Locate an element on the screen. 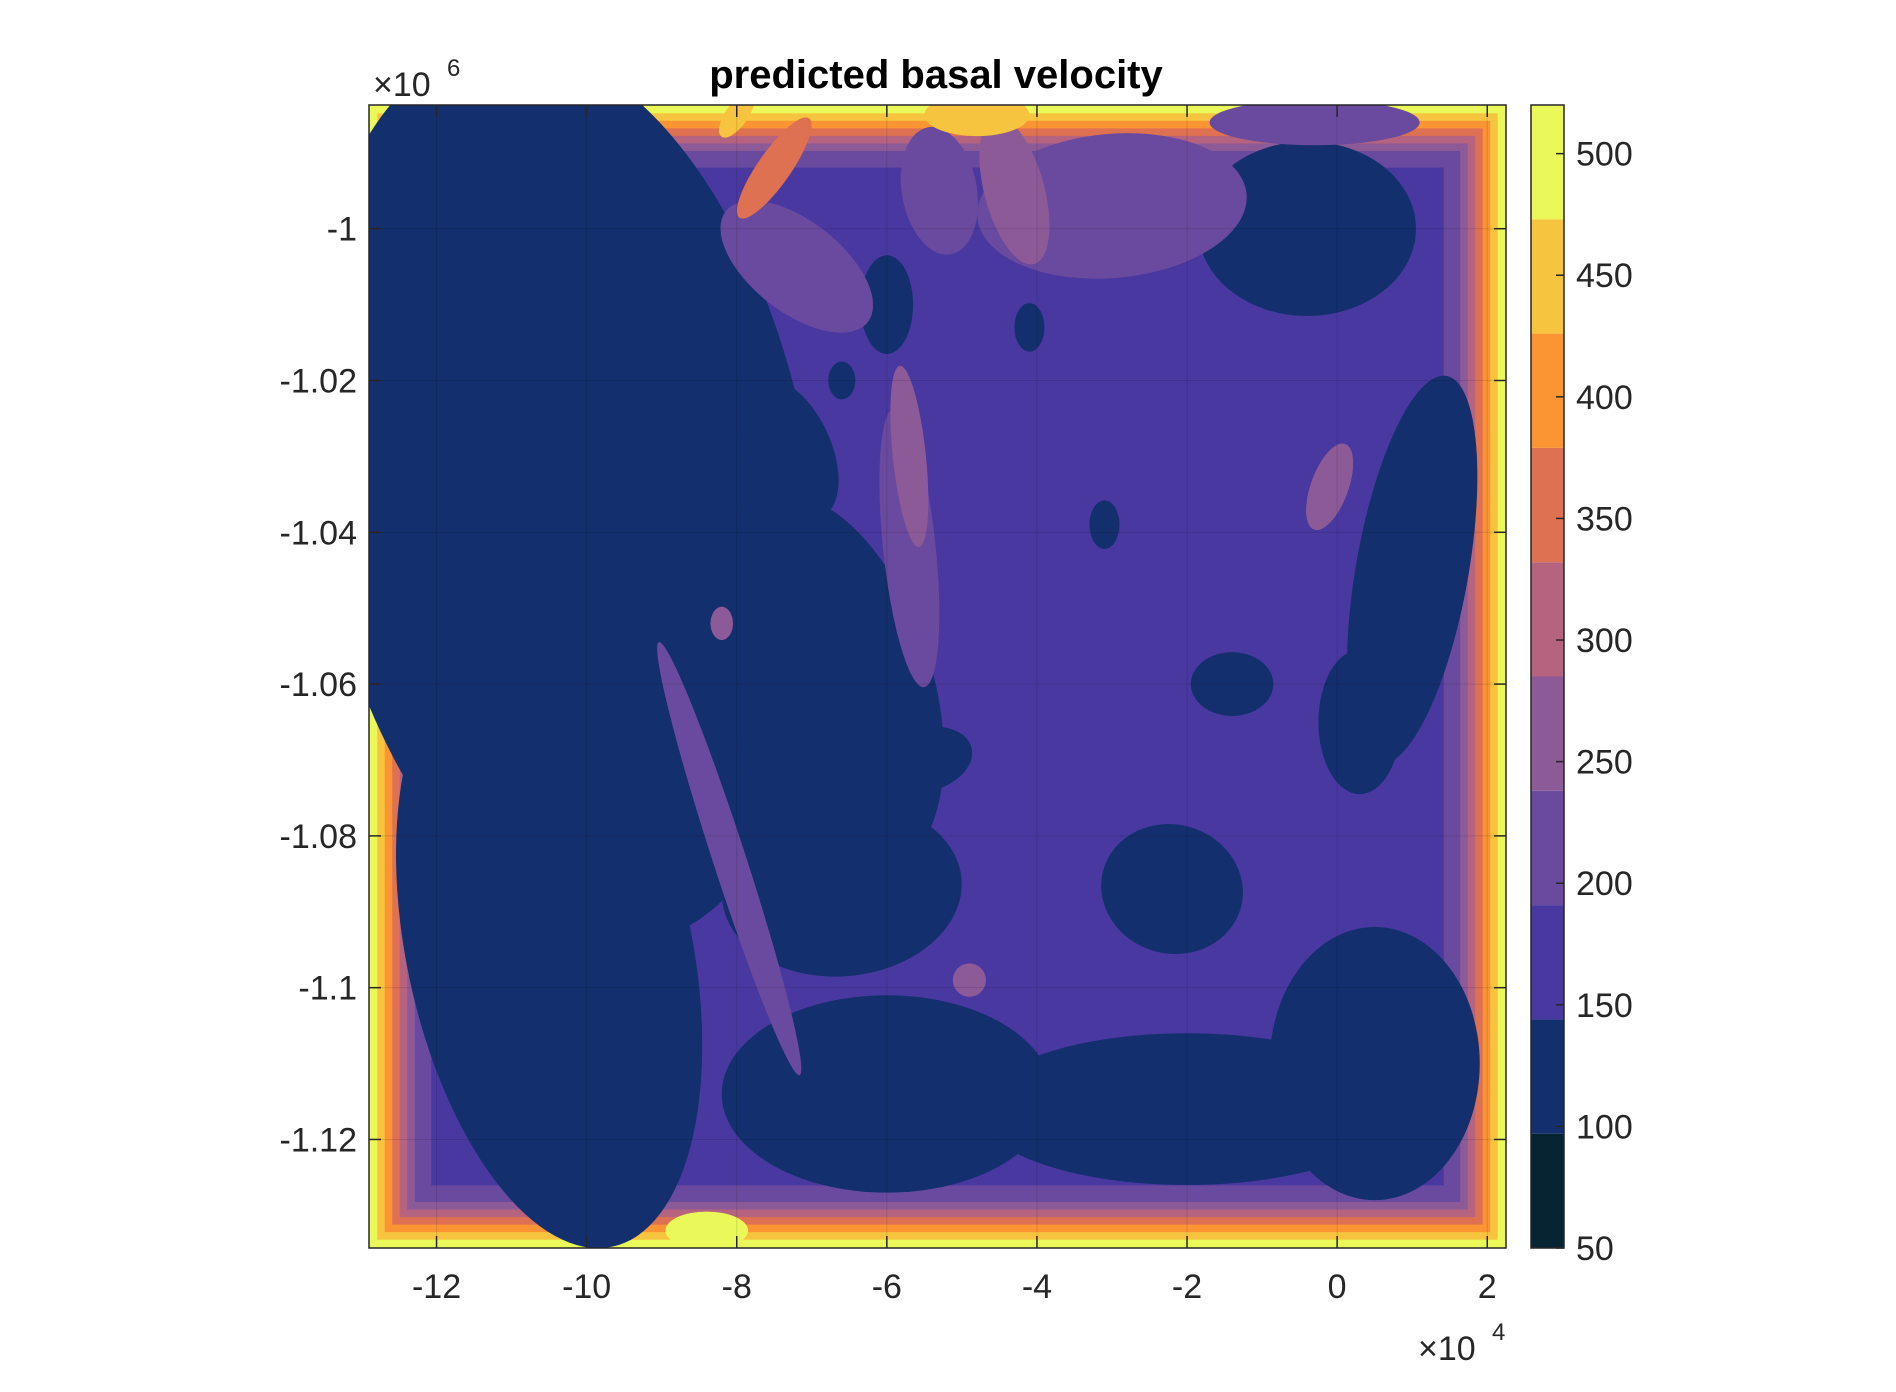 The height and width of the screenshot is (1392, 1896). colorbar-tick-label: 450 is located at coordinates (1604, 276).